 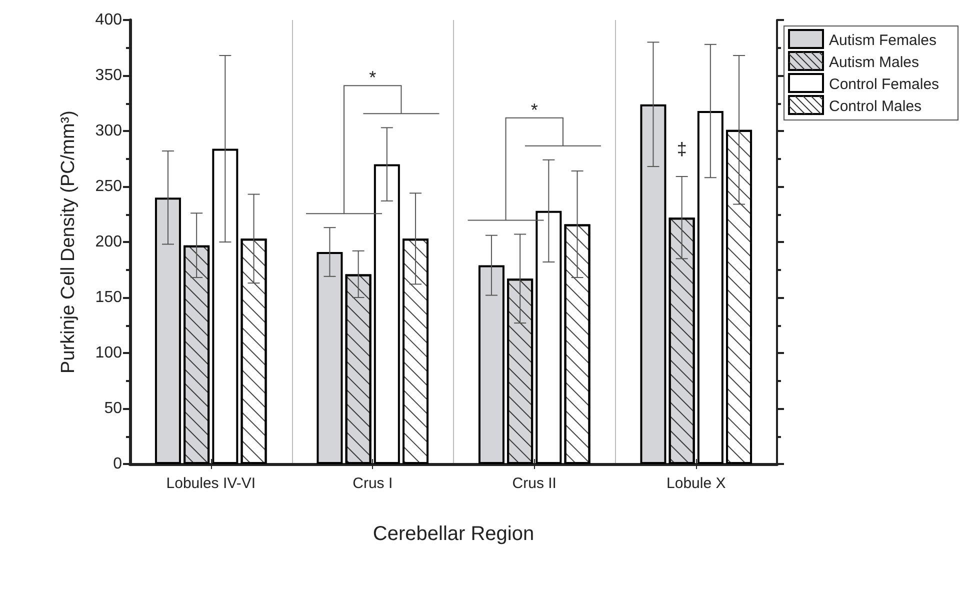 What do you see at coordinates (875, 106) in the screenshot?
I see `legend-label: Control Males` at bounding box center [875, 106].